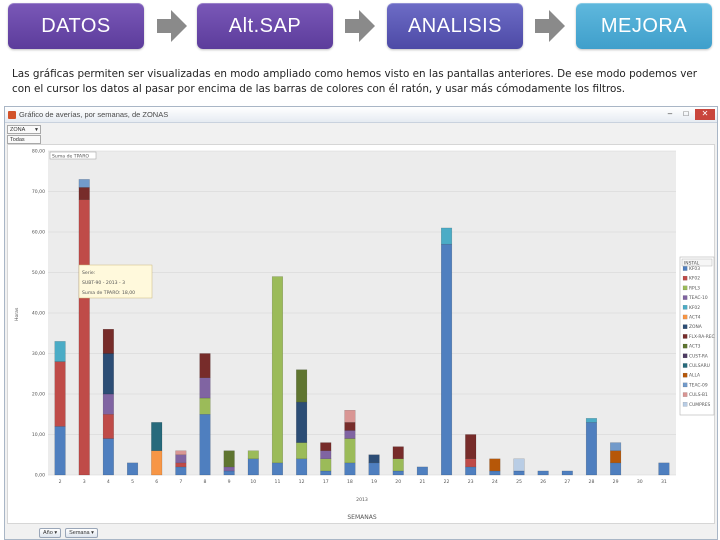 The height and width of the screenshot is (540, 720). Describe the element at coordinates (519, 482) in the screenshot. I see `x-tick-label: 25` at that location.